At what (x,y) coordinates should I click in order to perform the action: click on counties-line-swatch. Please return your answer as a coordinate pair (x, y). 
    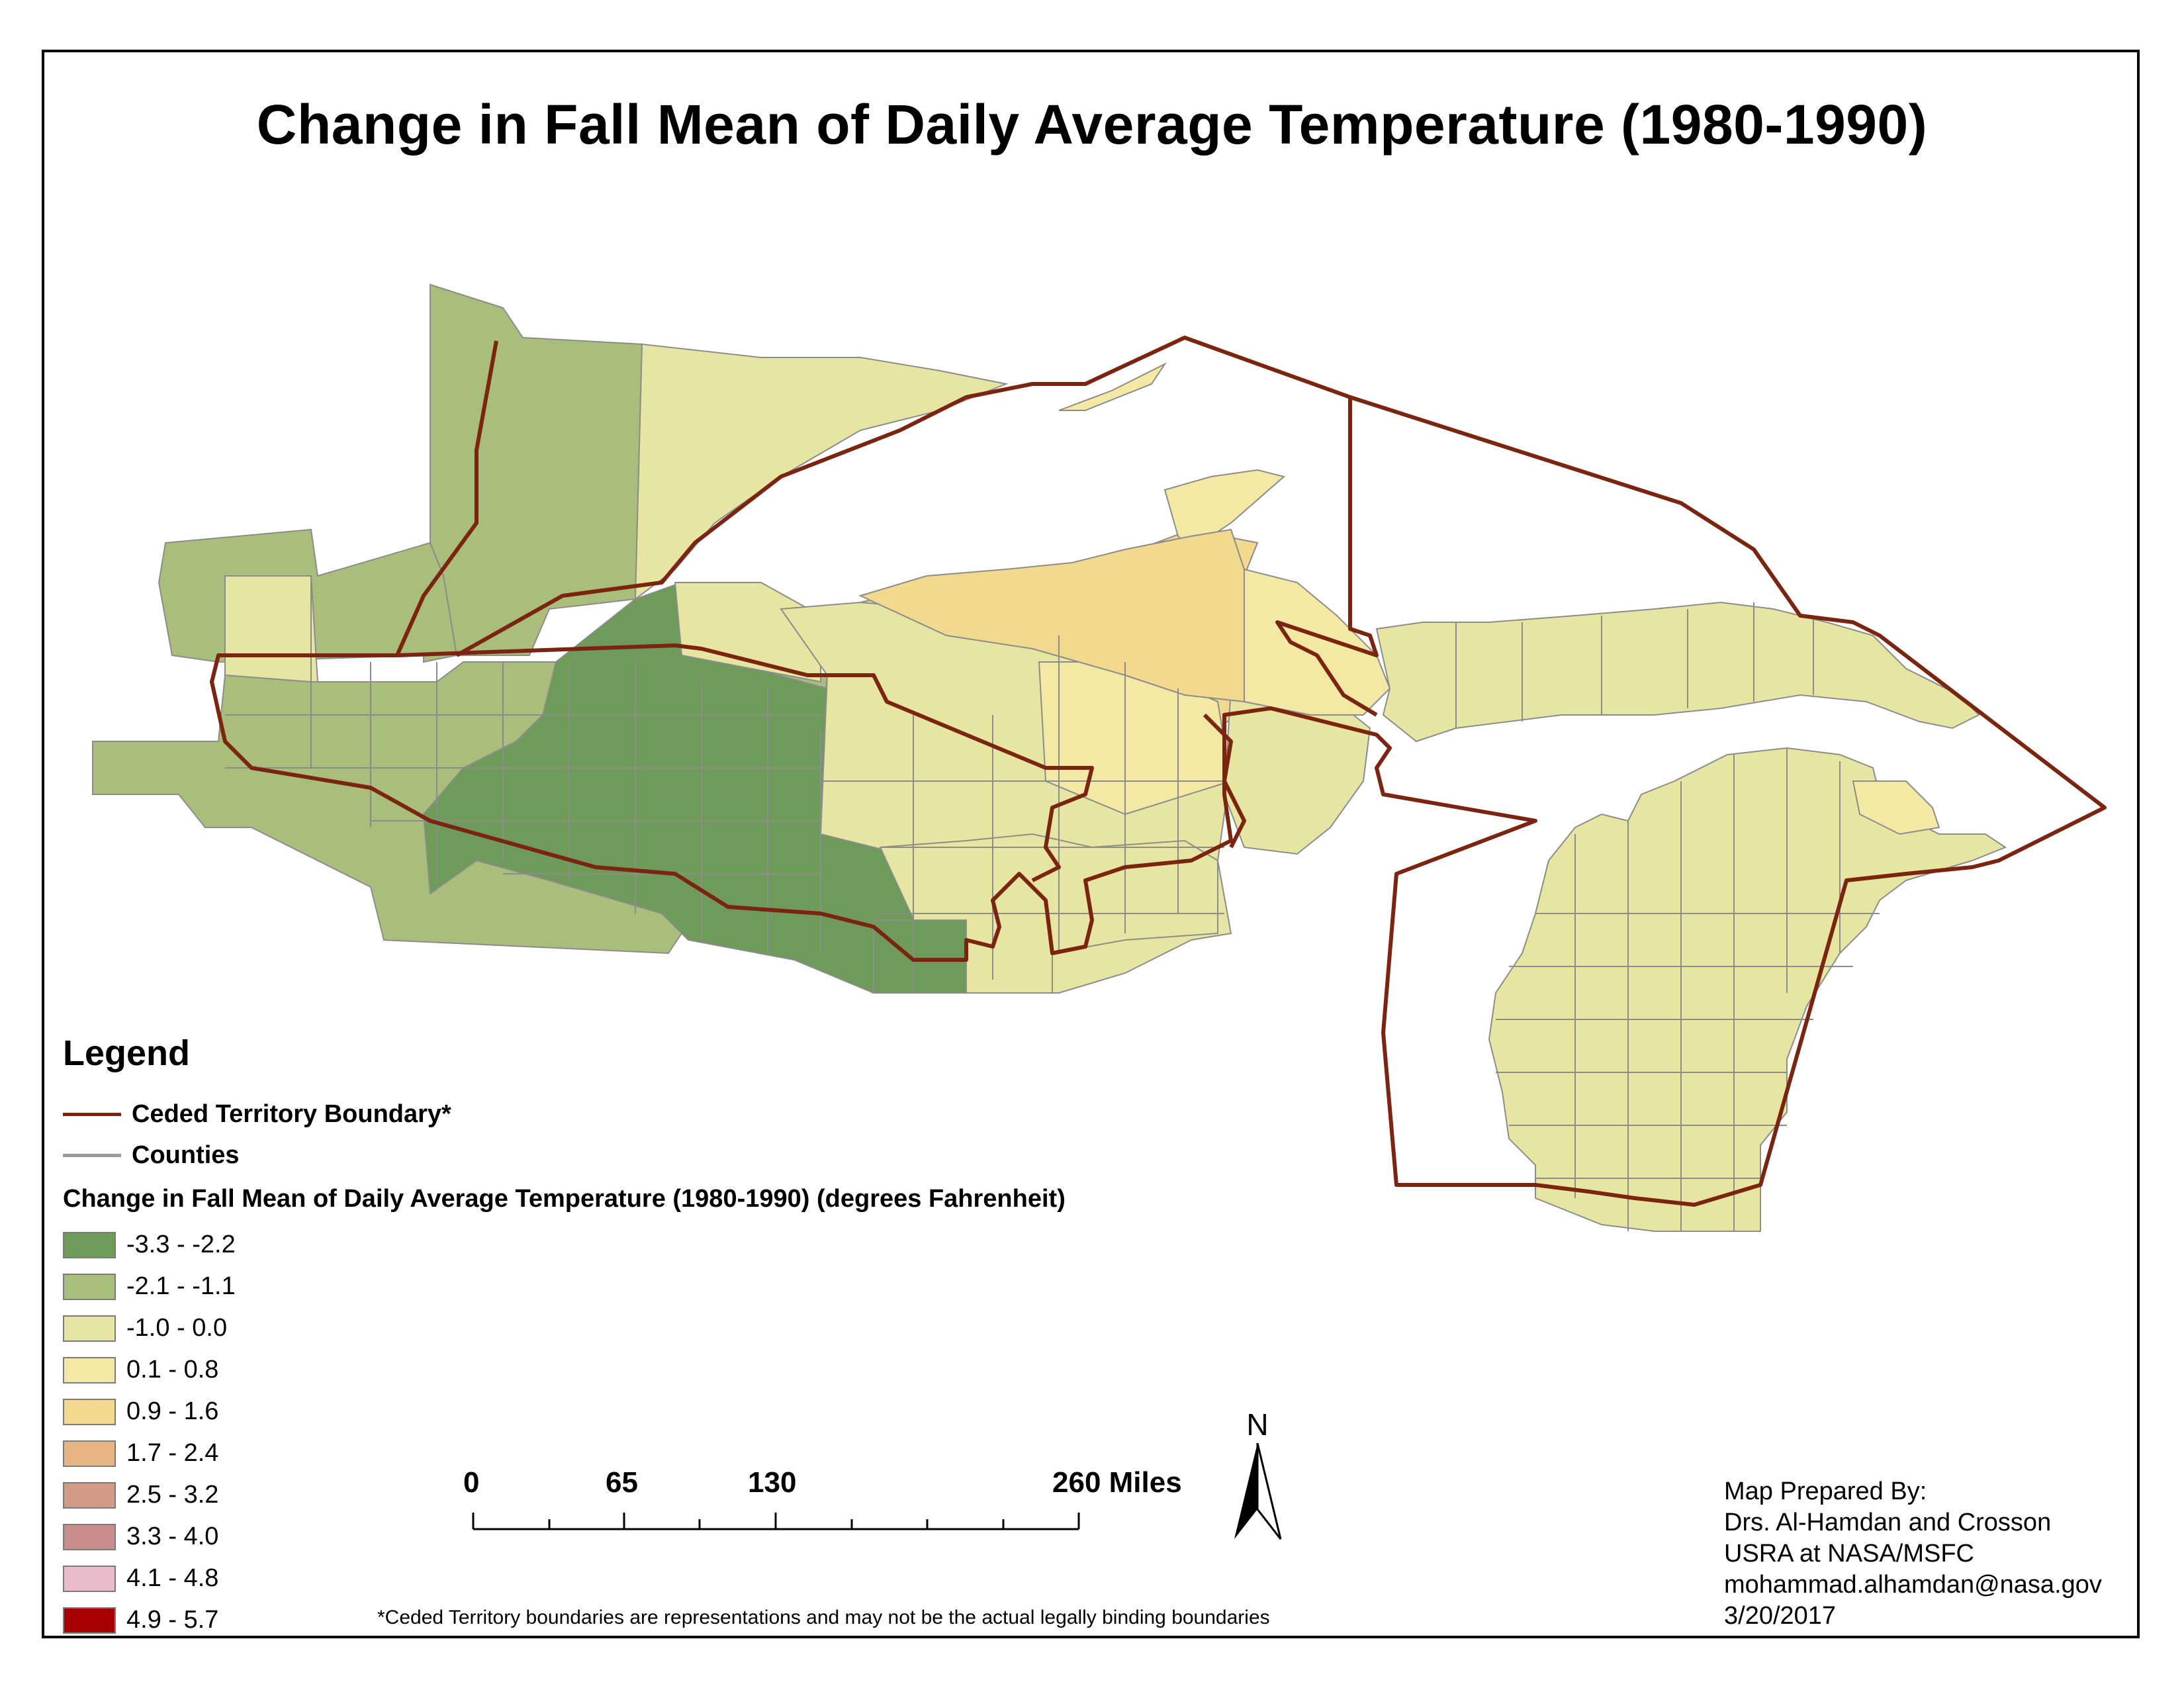
    Looking at the image, I should click on (92, 1155).